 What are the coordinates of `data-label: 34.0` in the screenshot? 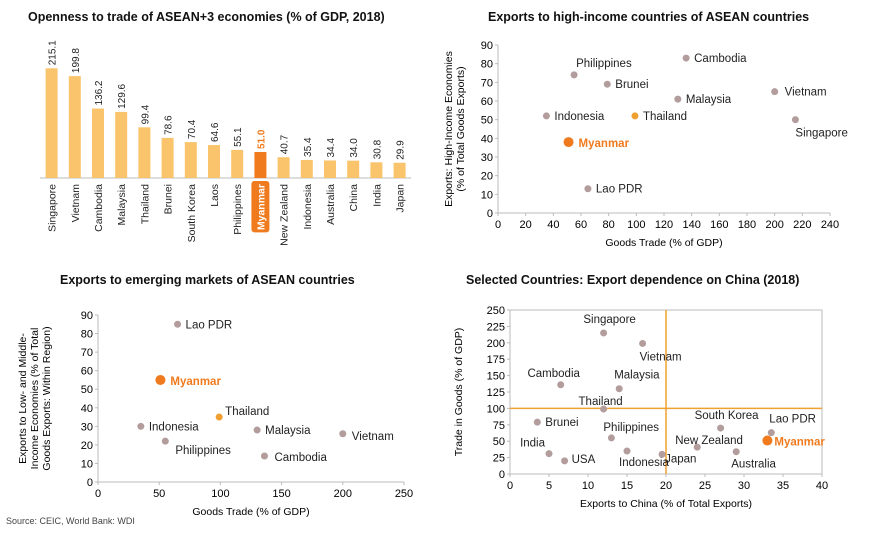 It's located at (354, 148).